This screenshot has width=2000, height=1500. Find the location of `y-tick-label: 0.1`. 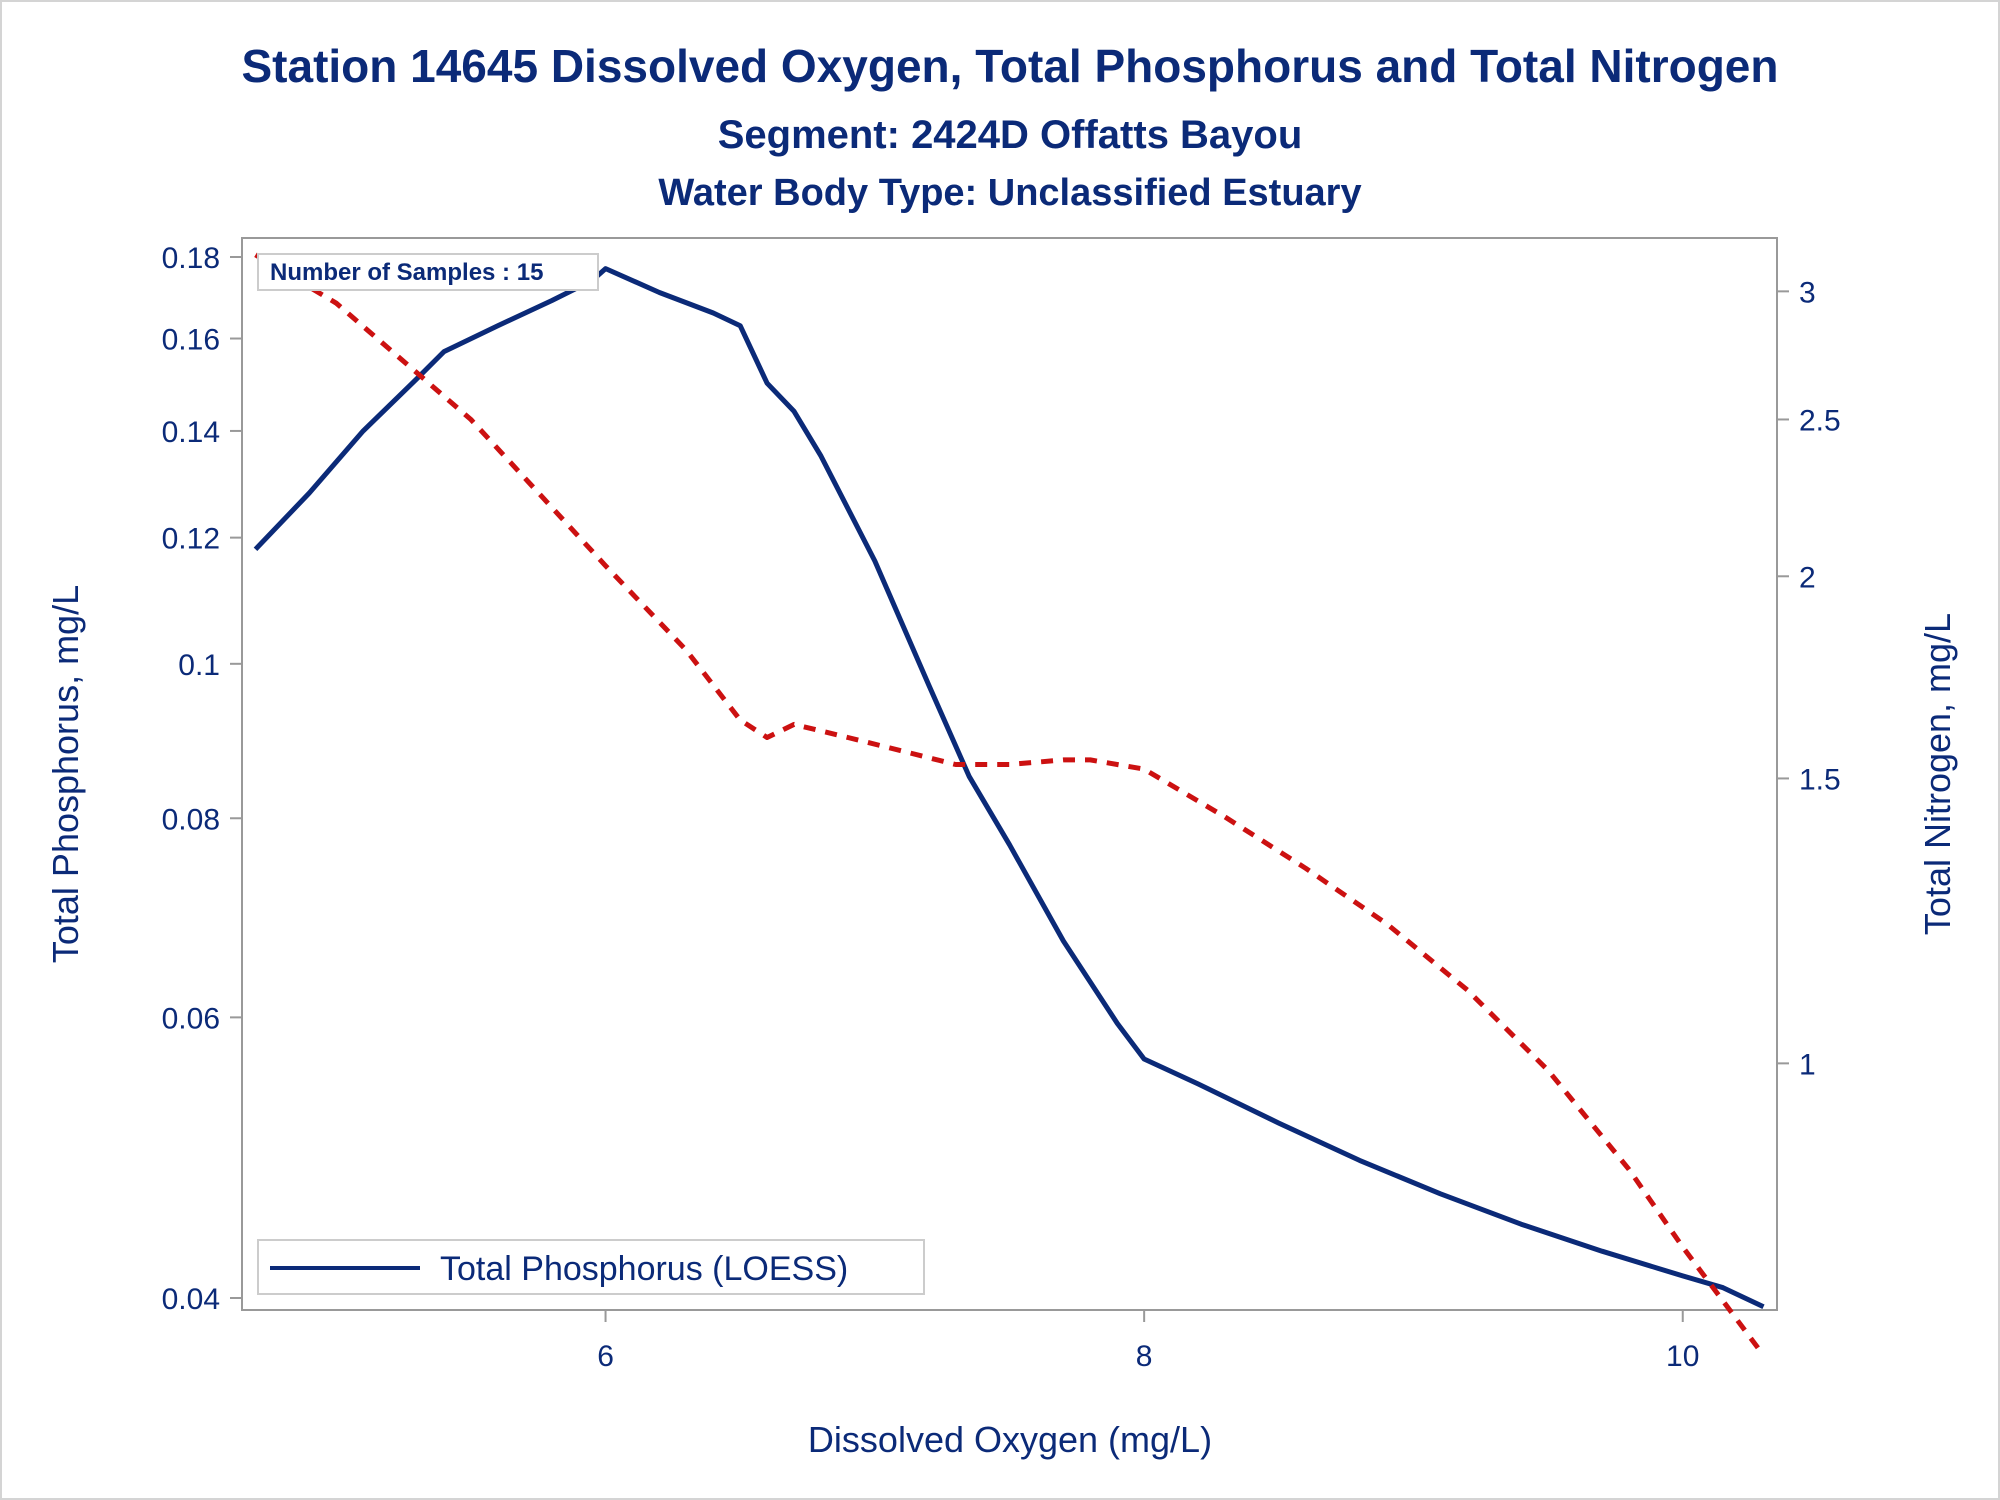

y-tick-label: 0.1 is located at coordinates (199, 665).